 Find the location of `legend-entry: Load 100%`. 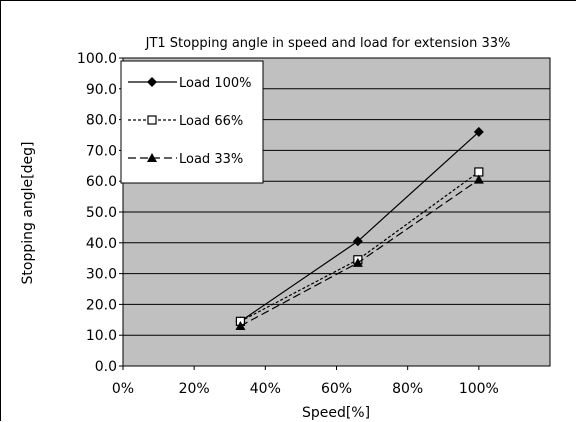

legend-entry: Load 100% is located at coordinates (189, 83).